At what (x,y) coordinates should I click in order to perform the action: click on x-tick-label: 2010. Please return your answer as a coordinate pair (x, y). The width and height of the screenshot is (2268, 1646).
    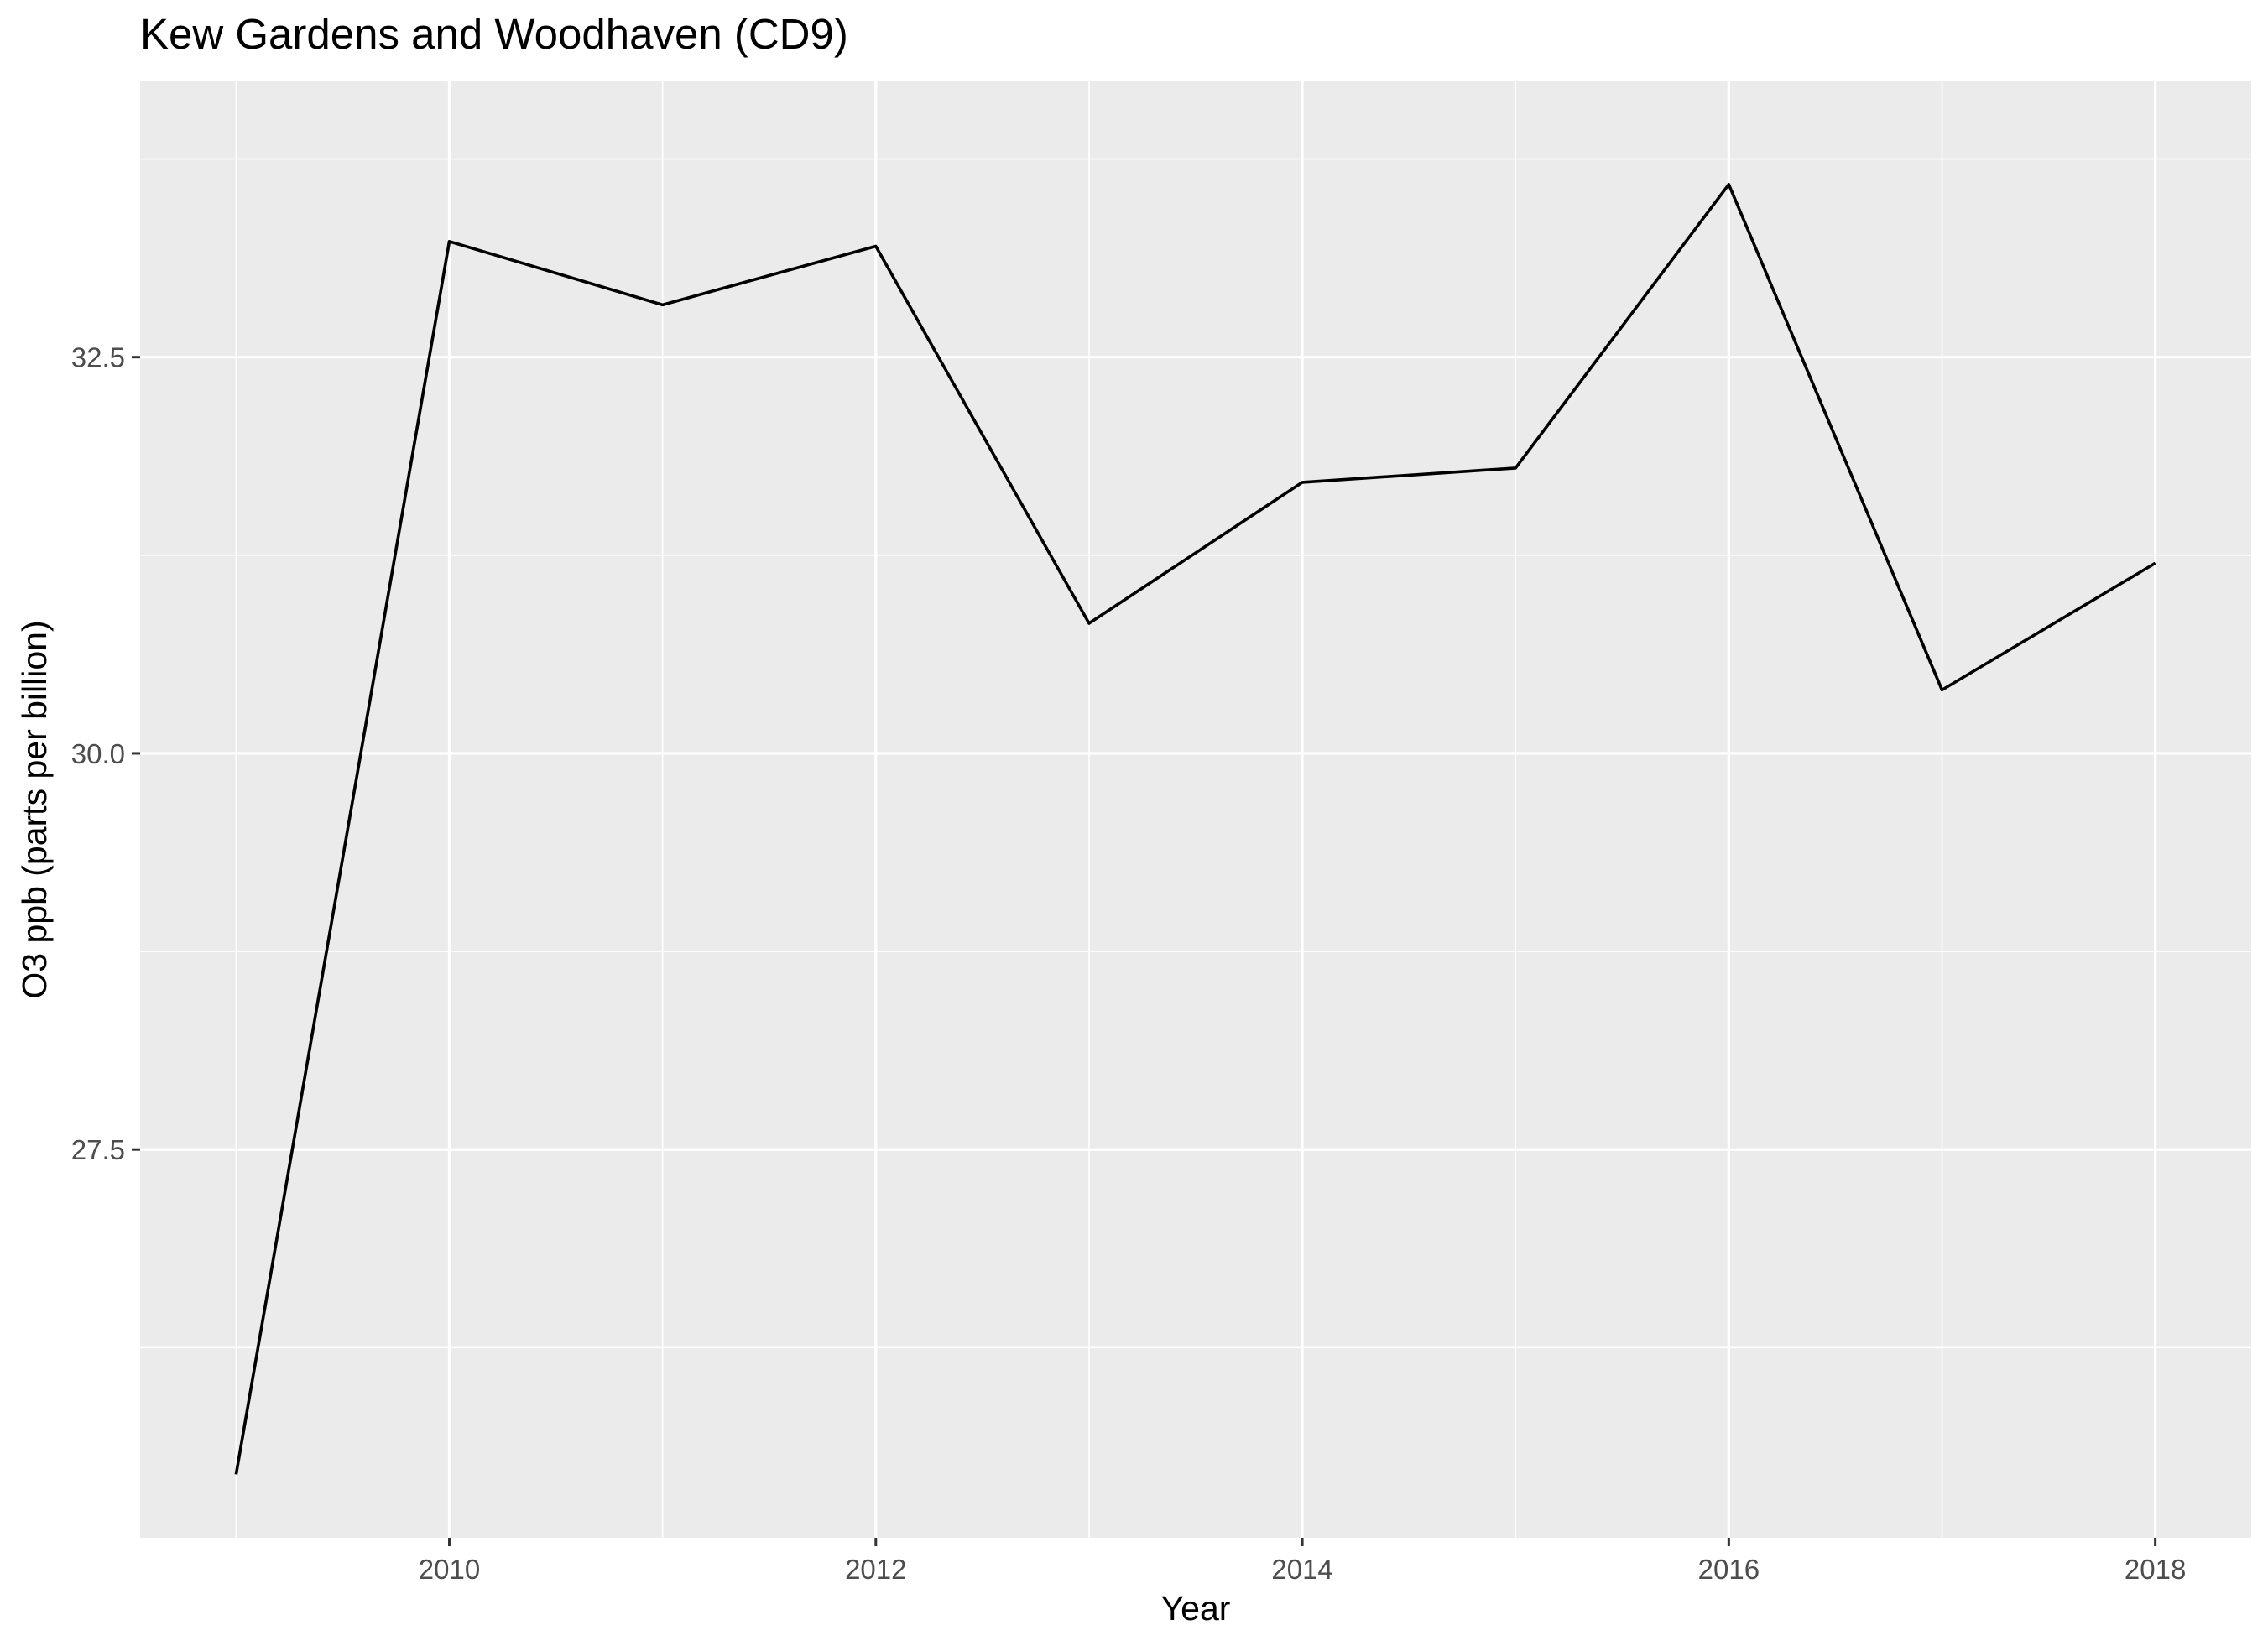
    Looking at the image, I should click on (450, 1570).